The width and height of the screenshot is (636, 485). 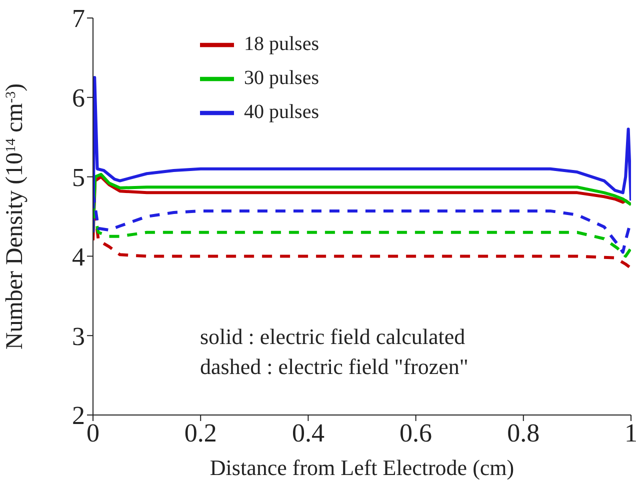 I want to click on annotation: dashed : electric field "frozen", so click(x=334, y=367).